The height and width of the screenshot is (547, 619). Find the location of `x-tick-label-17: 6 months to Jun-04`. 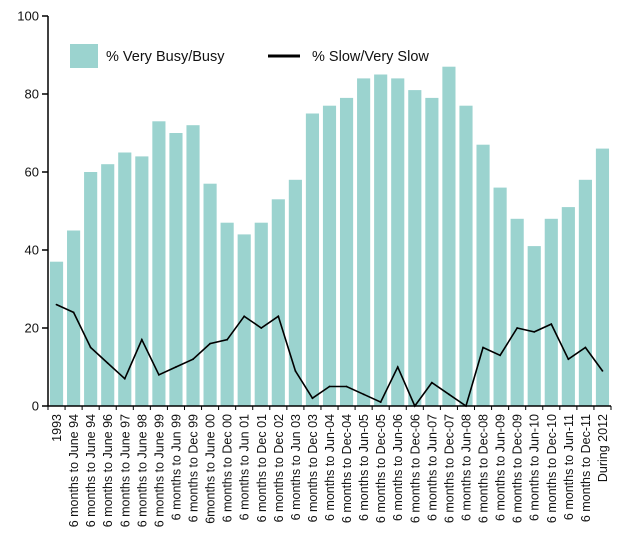

x-tick-label-17: 6 months to Jun-04 is located at coordinates (330, 467).